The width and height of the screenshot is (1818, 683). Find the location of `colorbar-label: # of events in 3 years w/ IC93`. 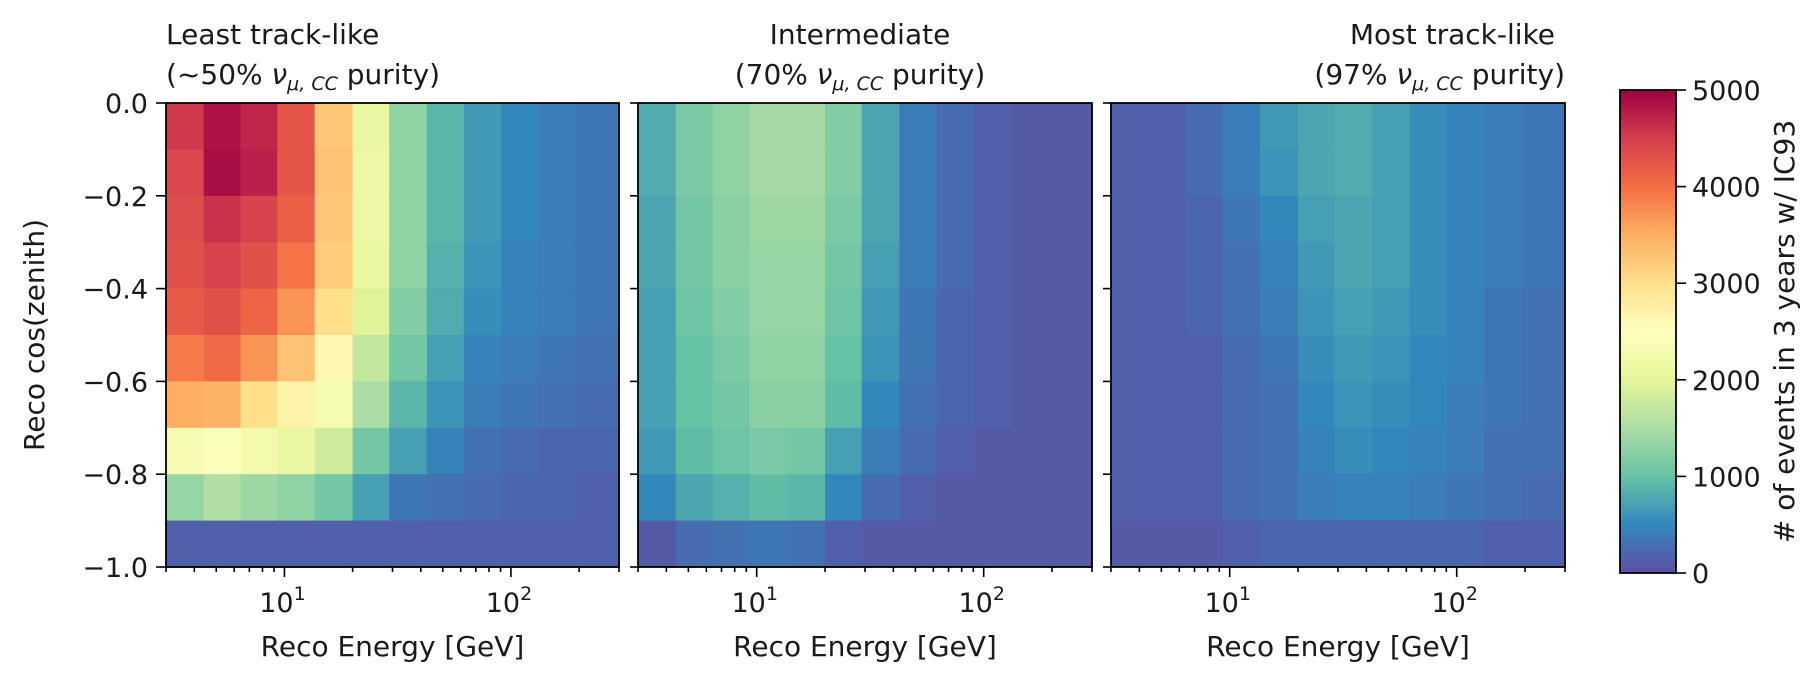

colorbar-label: # of events in 3 years w/ IC93 is located at coordinates (1784, 331).